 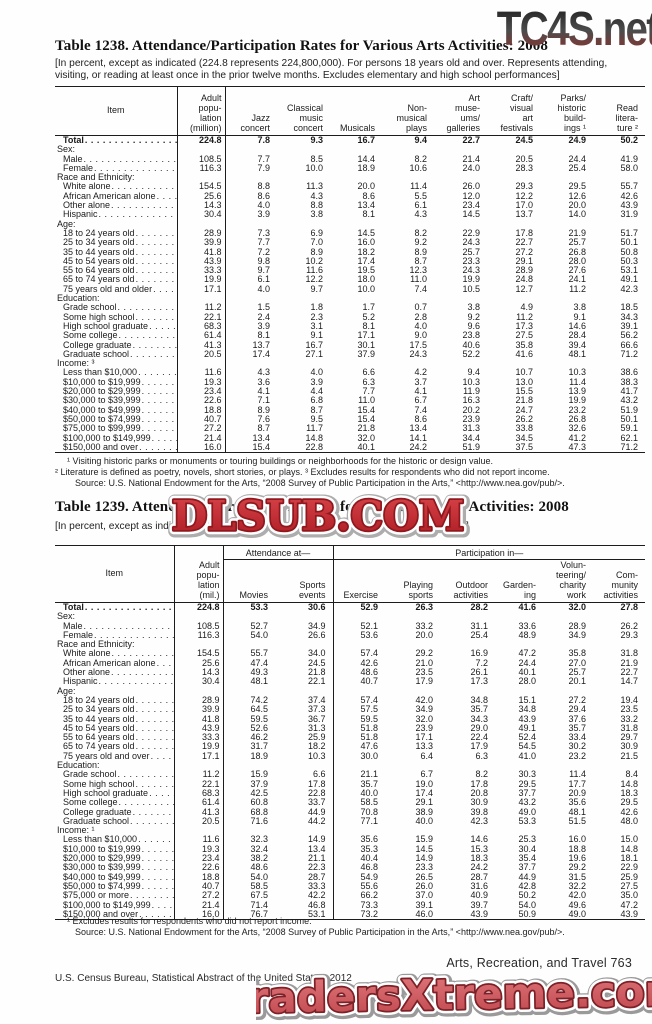 What do you see at coordinates (424, 682) in the screenshot?
I see `value-cell: 17.9` at bounding box center [424, 682].